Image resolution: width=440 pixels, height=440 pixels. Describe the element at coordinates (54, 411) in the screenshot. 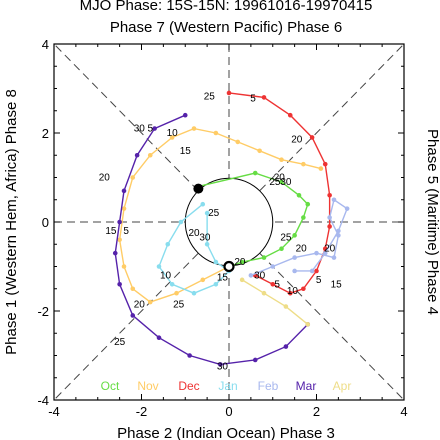

I see `x-tick-label: -4` at that location.